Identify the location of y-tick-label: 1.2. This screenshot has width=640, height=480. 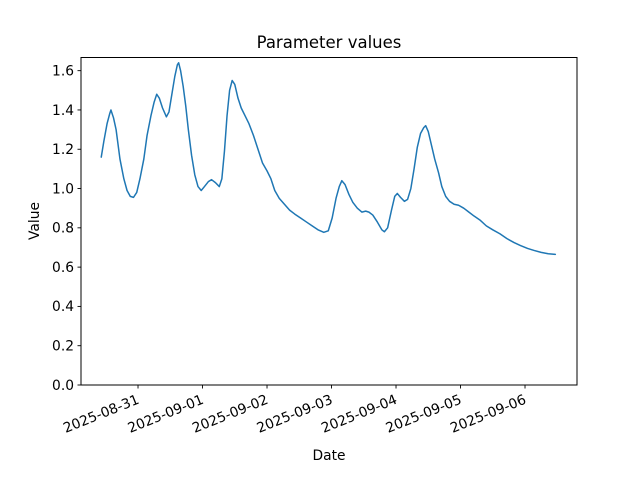
(63, 150).